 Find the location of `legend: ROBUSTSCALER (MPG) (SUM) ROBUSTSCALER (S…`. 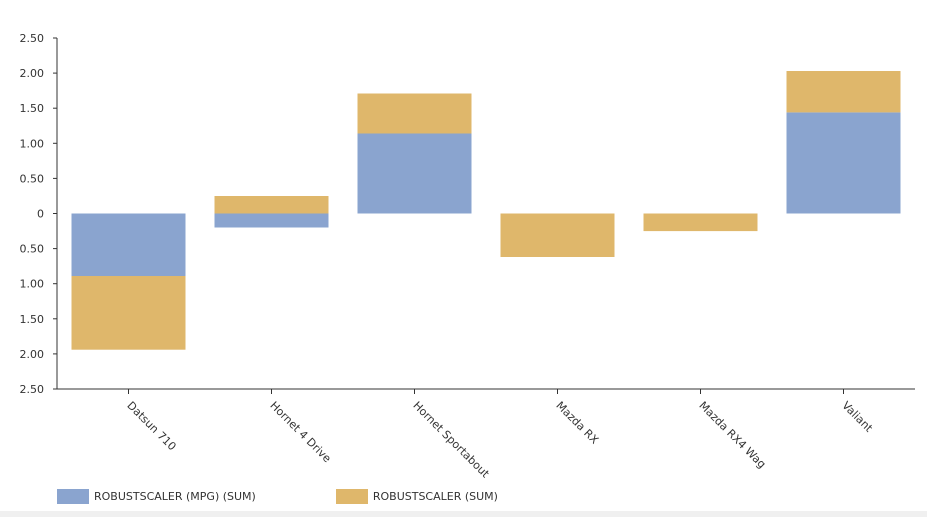

legend: ROBUSTSCALER (MPG) (SUM) ROBUSTSCALER (S… is located at coordinates (277, 496).